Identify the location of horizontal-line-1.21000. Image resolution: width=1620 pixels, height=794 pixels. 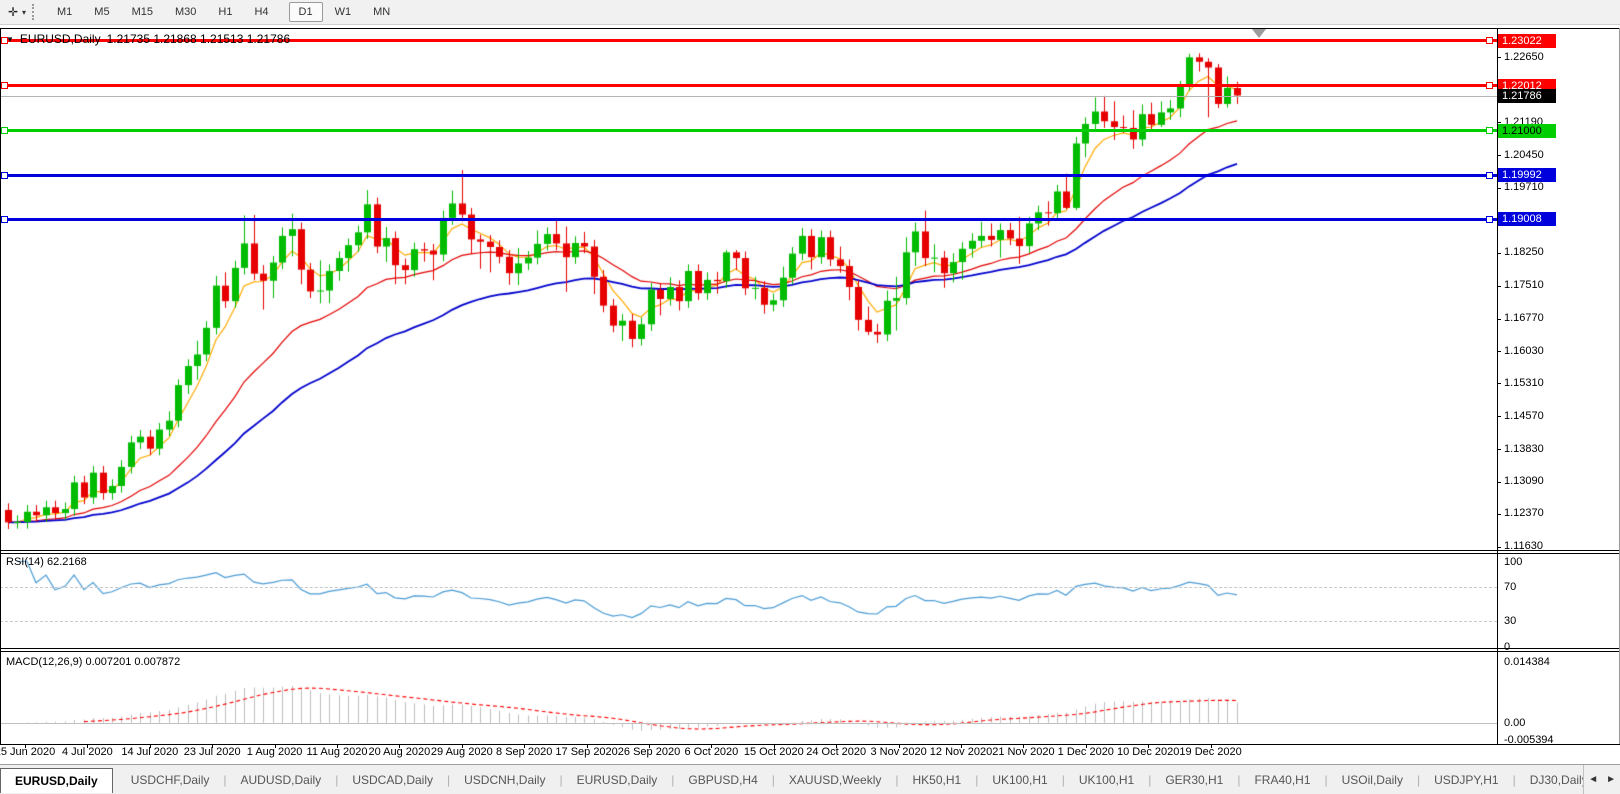
(748, 131).